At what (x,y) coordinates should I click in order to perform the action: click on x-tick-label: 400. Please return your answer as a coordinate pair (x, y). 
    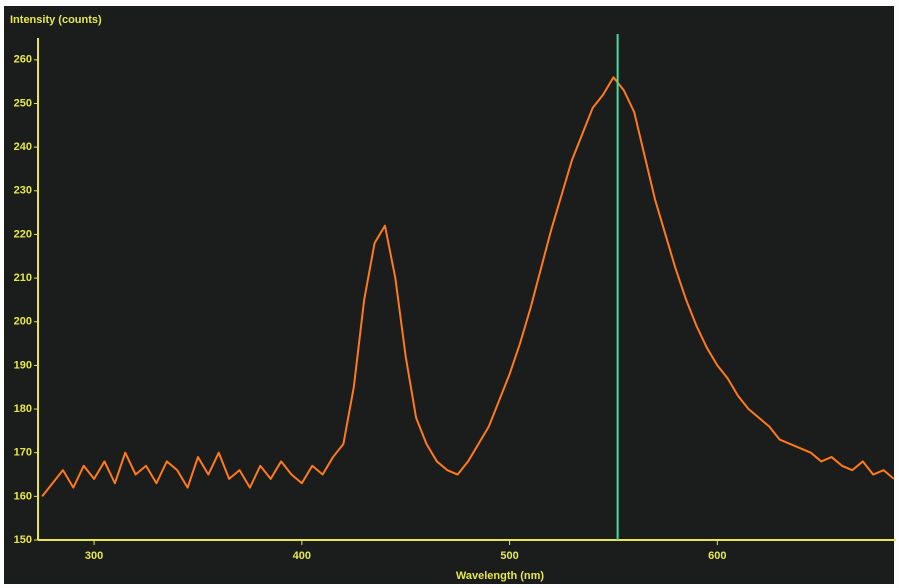
    Looking at the image, I should click on (302, 556).